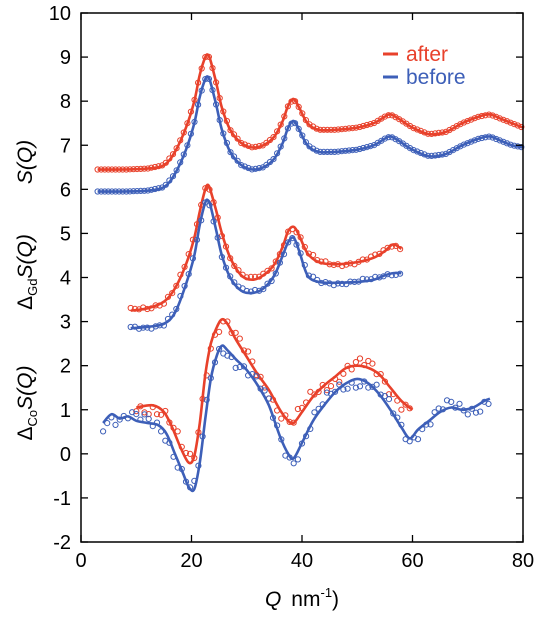 Image resolution: width=538 pixels, height=618 pixels. I want to click on y-tick-label: 4, so click(65, 279).